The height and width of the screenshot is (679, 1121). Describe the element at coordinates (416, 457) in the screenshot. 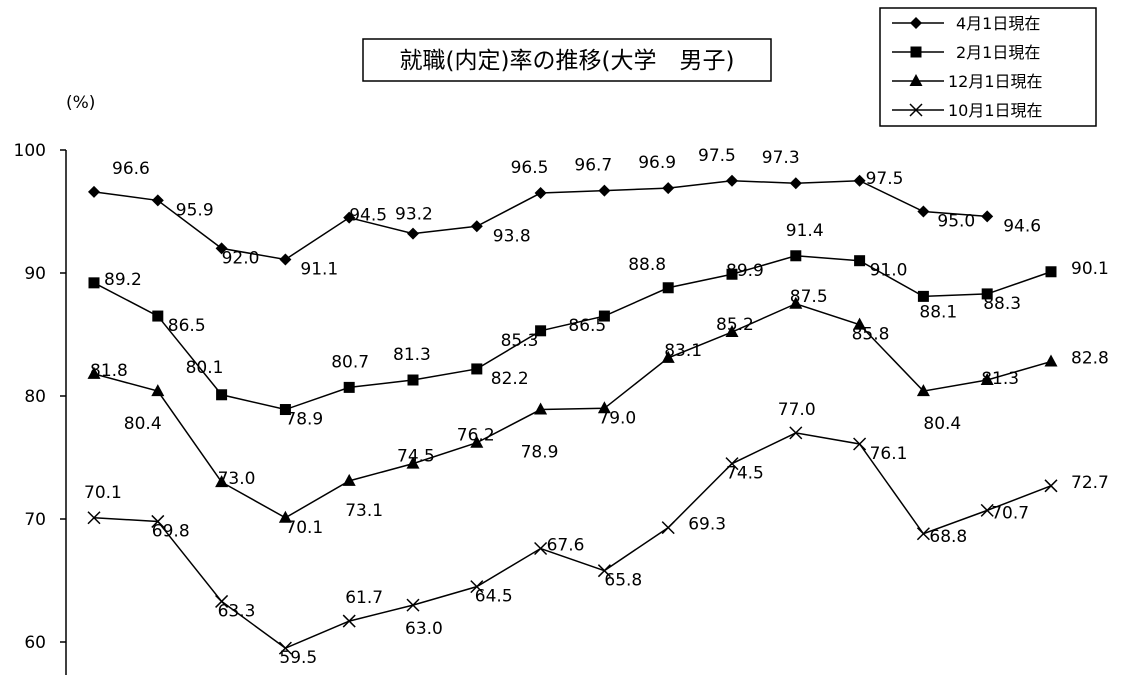

I see `data-label: 74.5` at that location.